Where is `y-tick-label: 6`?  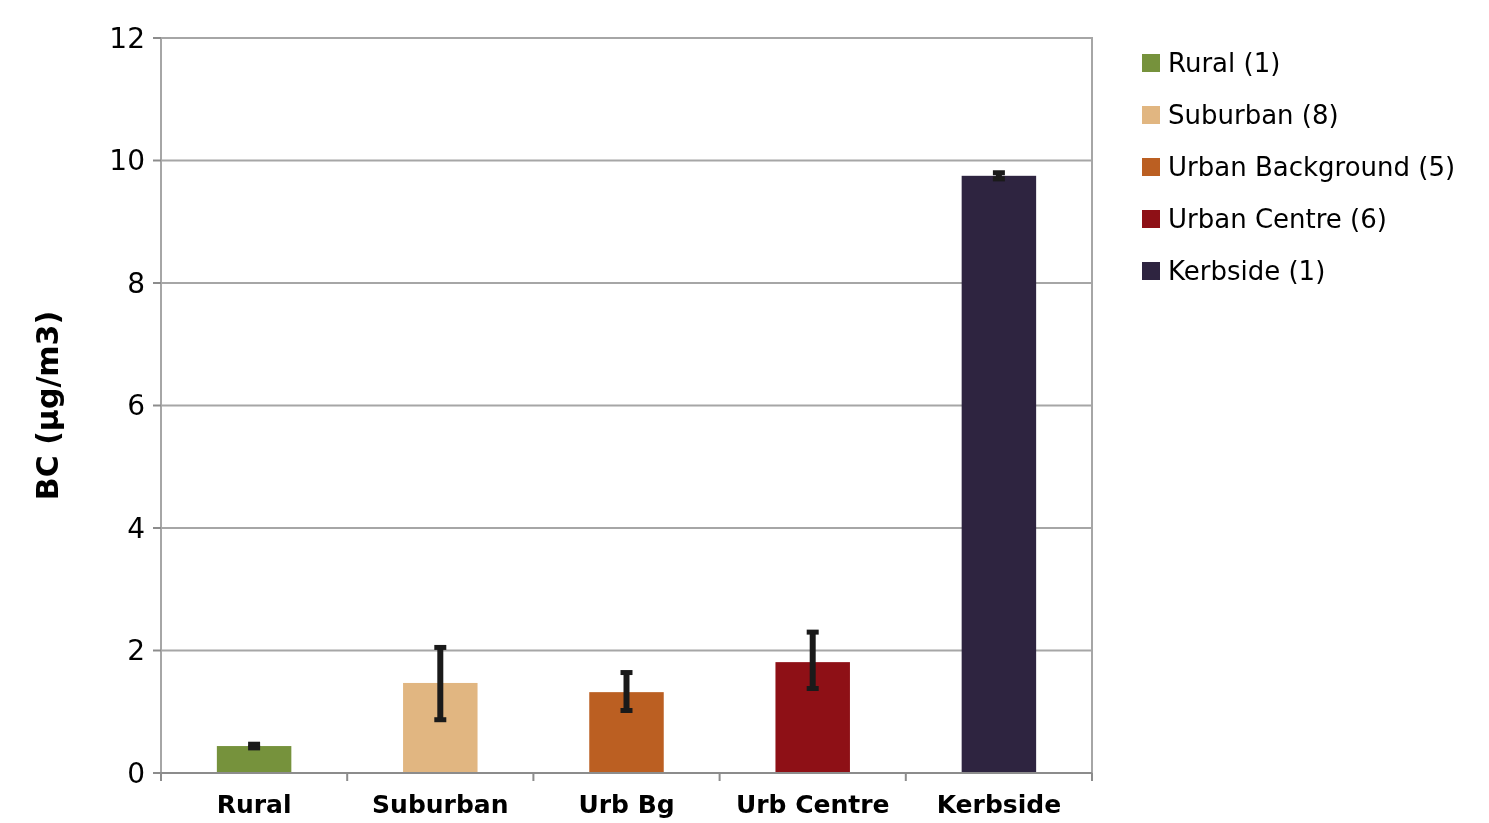
y-tick-label: 6 is located at coordinates (136, 406).